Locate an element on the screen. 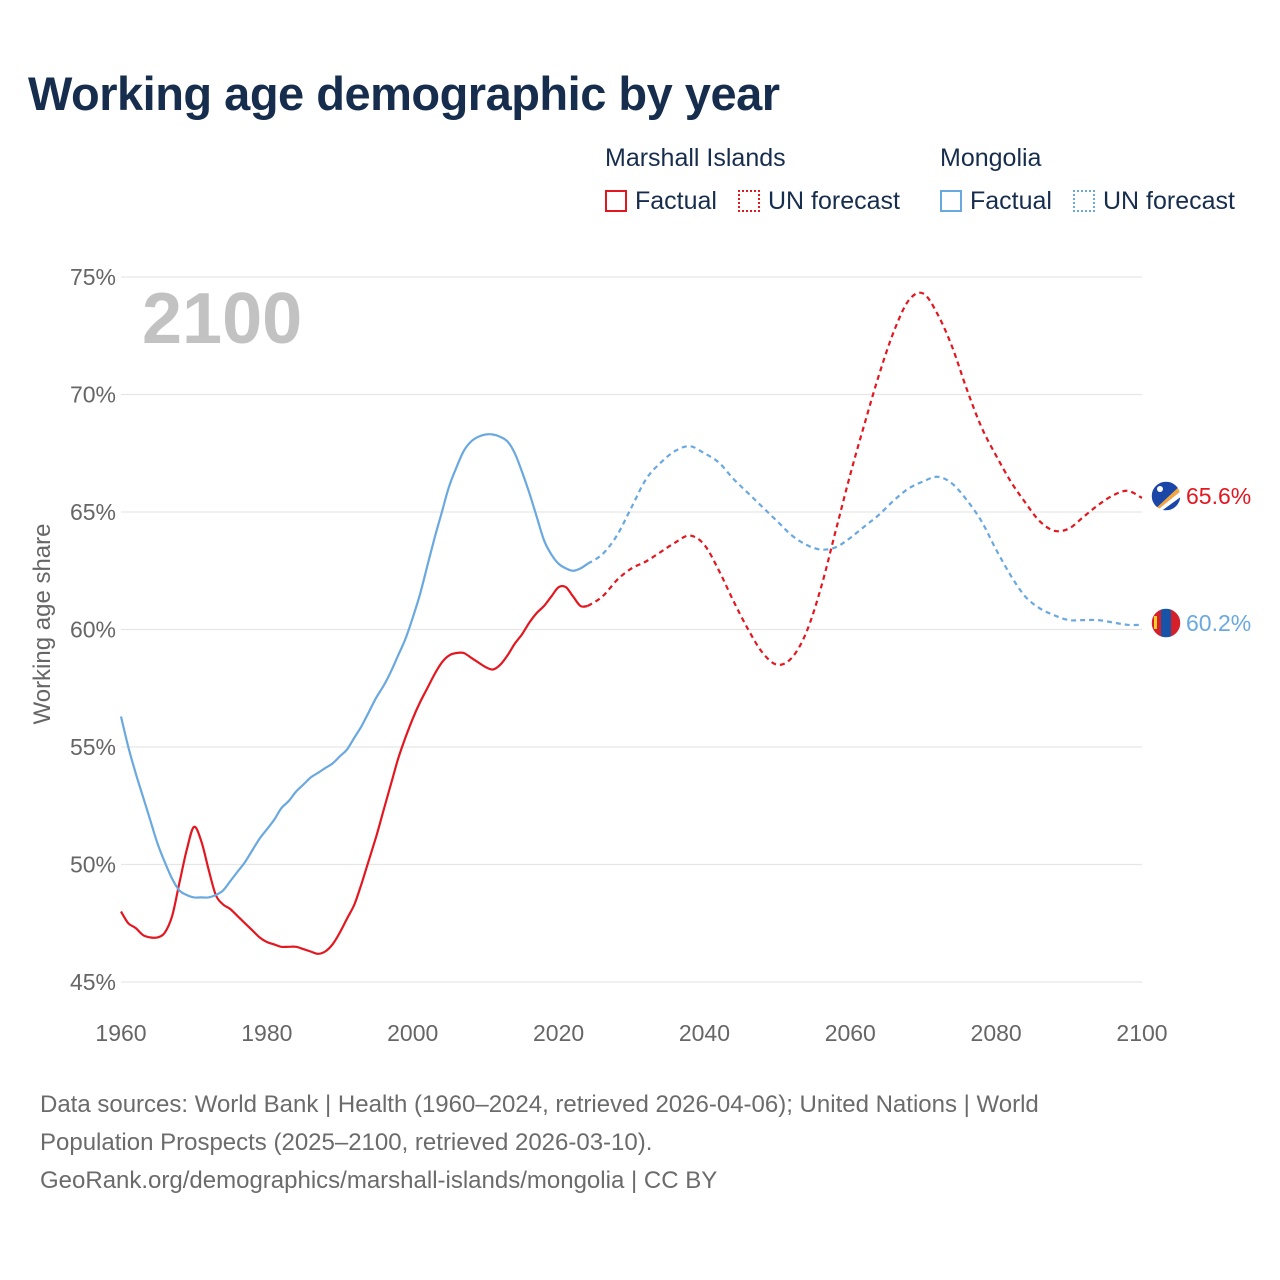  x-axis-ticks: 1960 1980 2000 2020 2040 2060 2080 2100 is located at coordinates (631, 1033).